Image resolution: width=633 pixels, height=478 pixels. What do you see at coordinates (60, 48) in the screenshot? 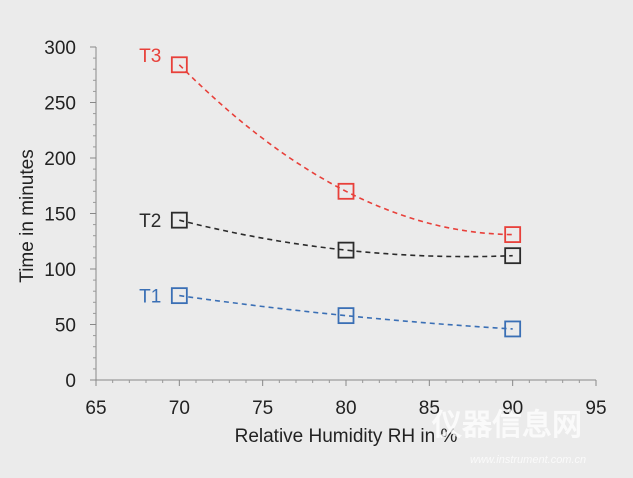
I see `y-tick-label: 300` at bounding box center [60, 48].